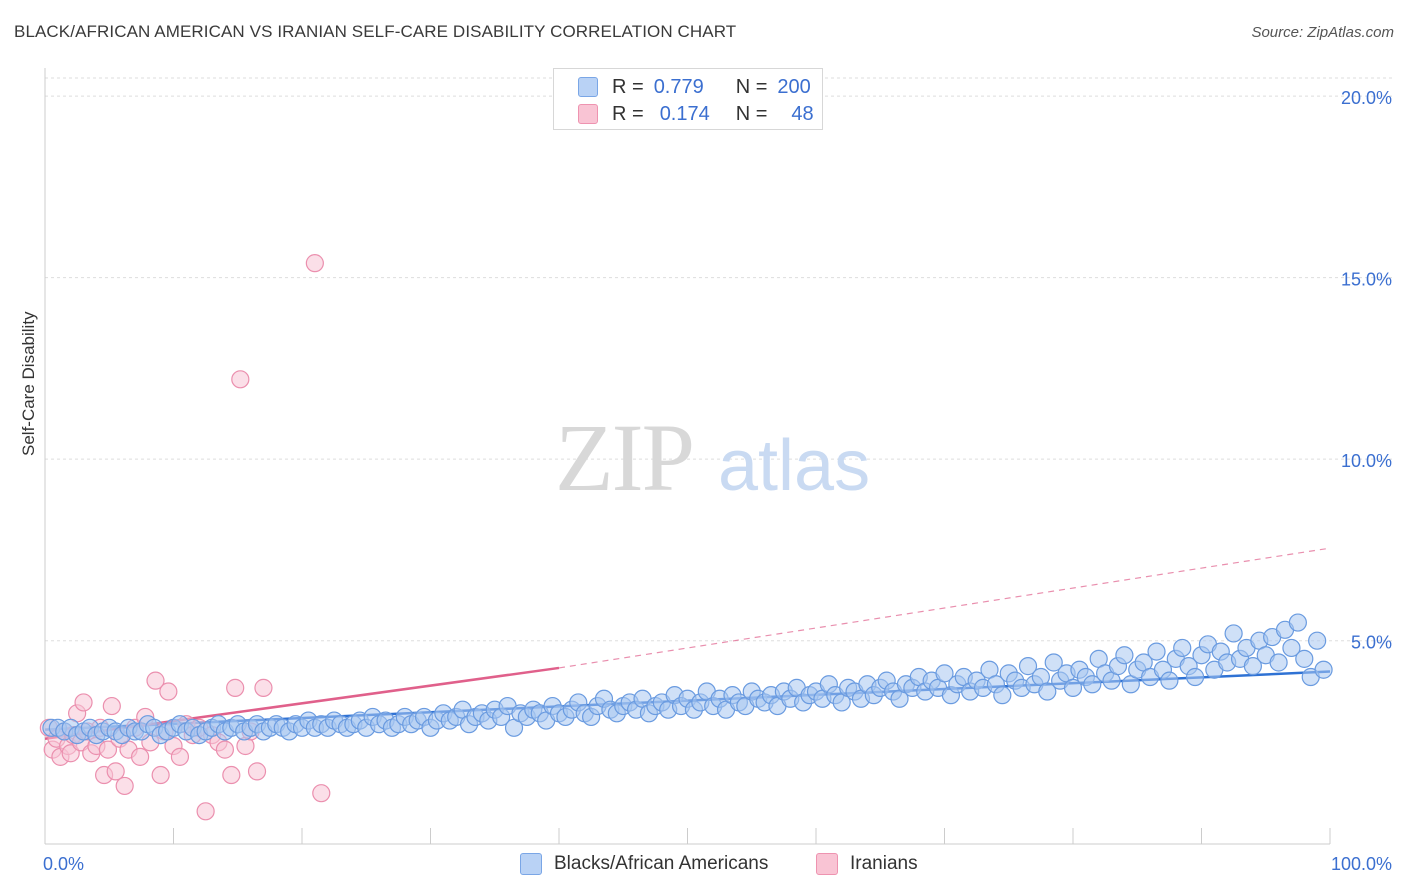  I want to click on bottom-legend-label-iranians: Iranians, so click(884, 863).